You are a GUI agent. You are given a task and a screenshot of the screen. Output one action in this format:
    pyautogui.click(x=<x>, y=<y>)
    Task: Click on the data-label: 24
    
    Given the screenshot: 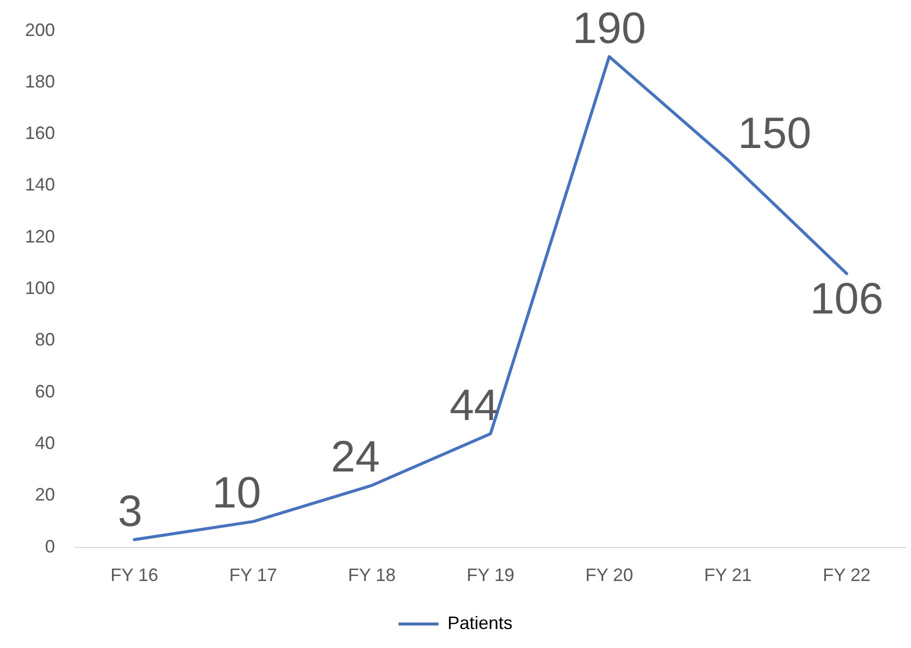 What is the action you would take?
    pyautogui.click(x=355, y=457)
    